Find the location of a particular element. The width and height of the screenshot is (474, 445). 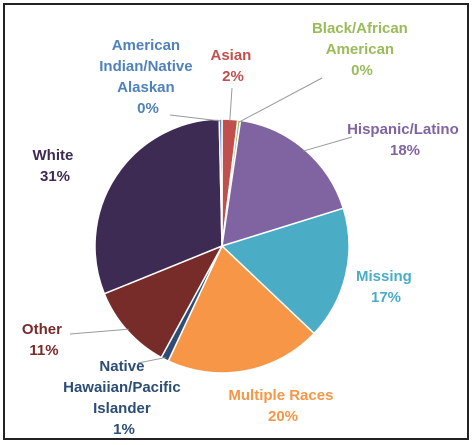

label-hawaiian-value: 1% is located at coordinates (124, 429).